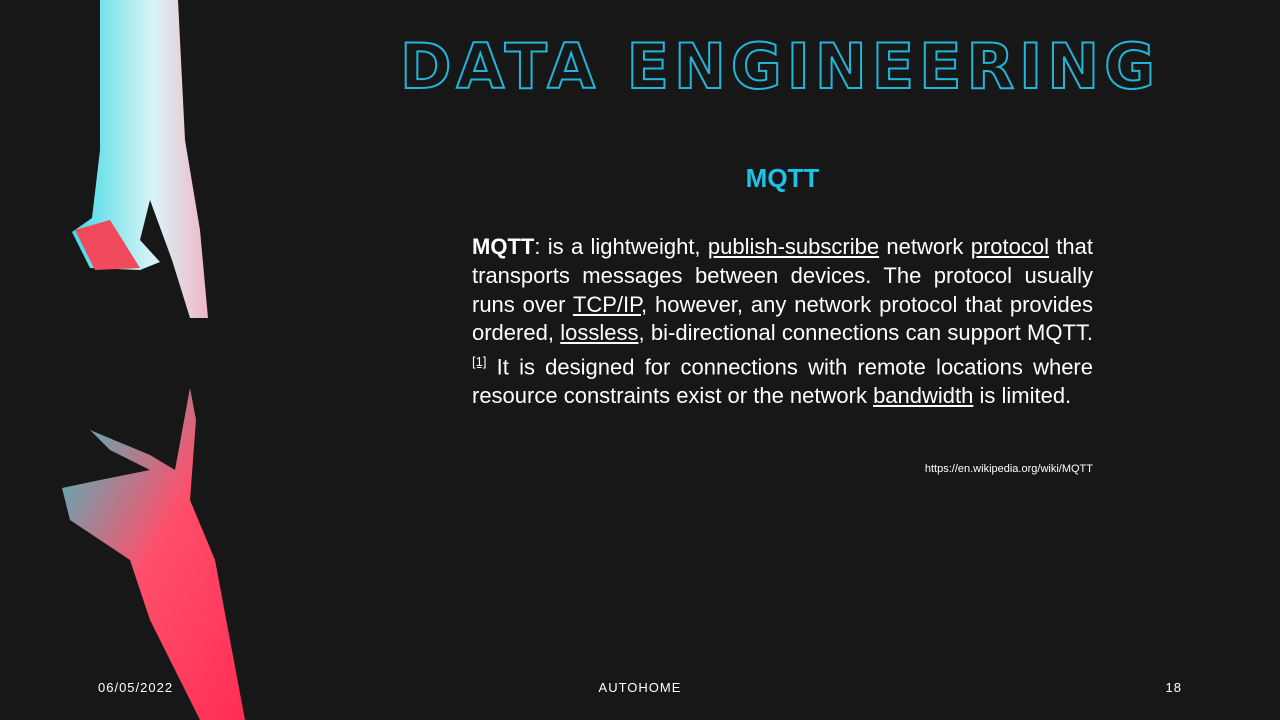  What do you see at coordinates (793, 246) in the screenshot?
I see `link: publish-subscribe` at bounding box center [793, 246].